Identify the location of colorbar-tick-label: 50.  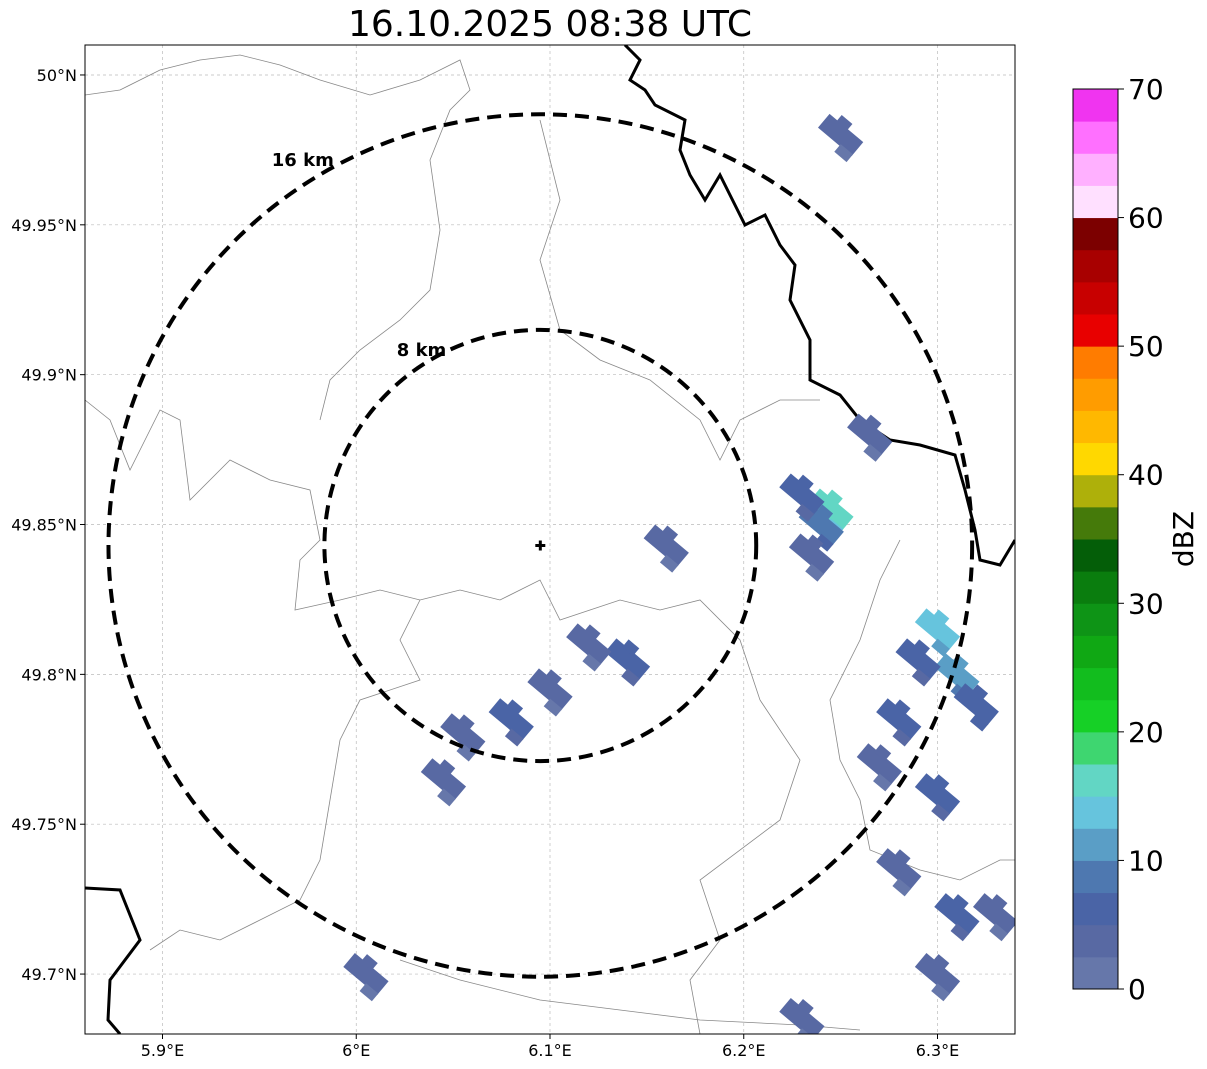
(1146, 346).